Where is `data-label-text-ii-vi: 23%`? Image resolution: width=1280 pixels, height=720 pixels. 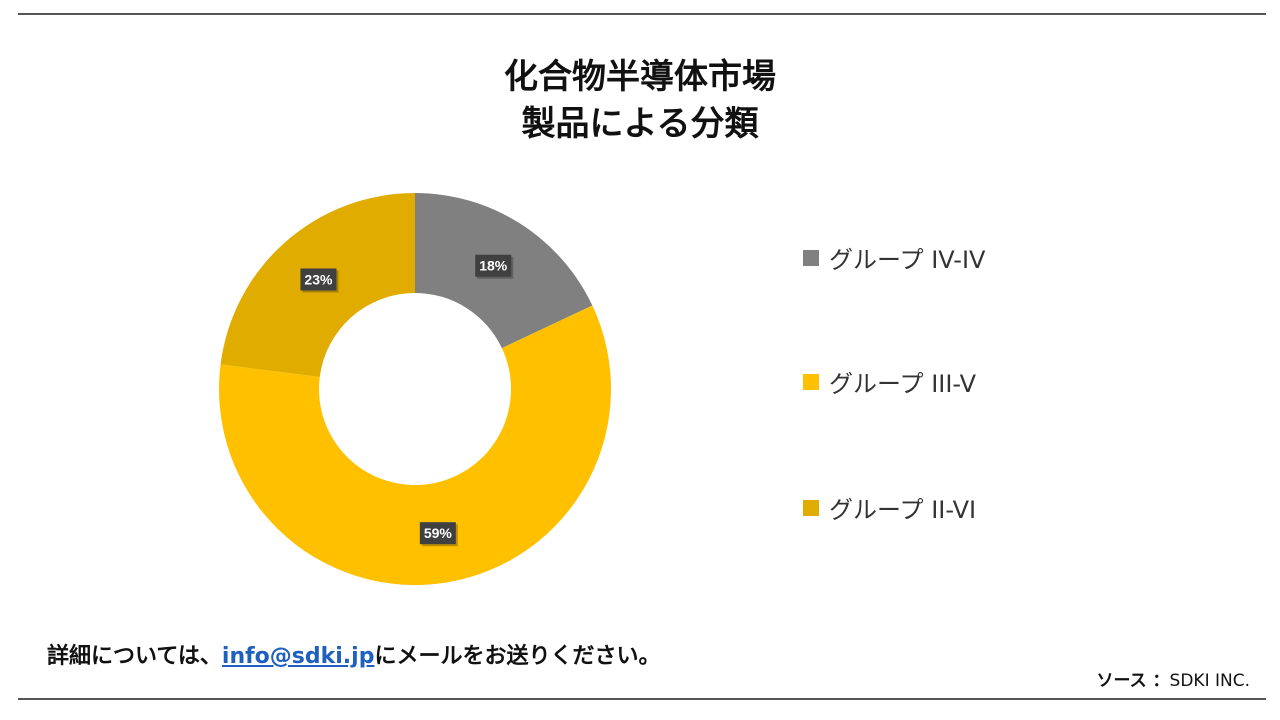
data-label-text-ii-vi: 23% is located at coordinates (318, 279).